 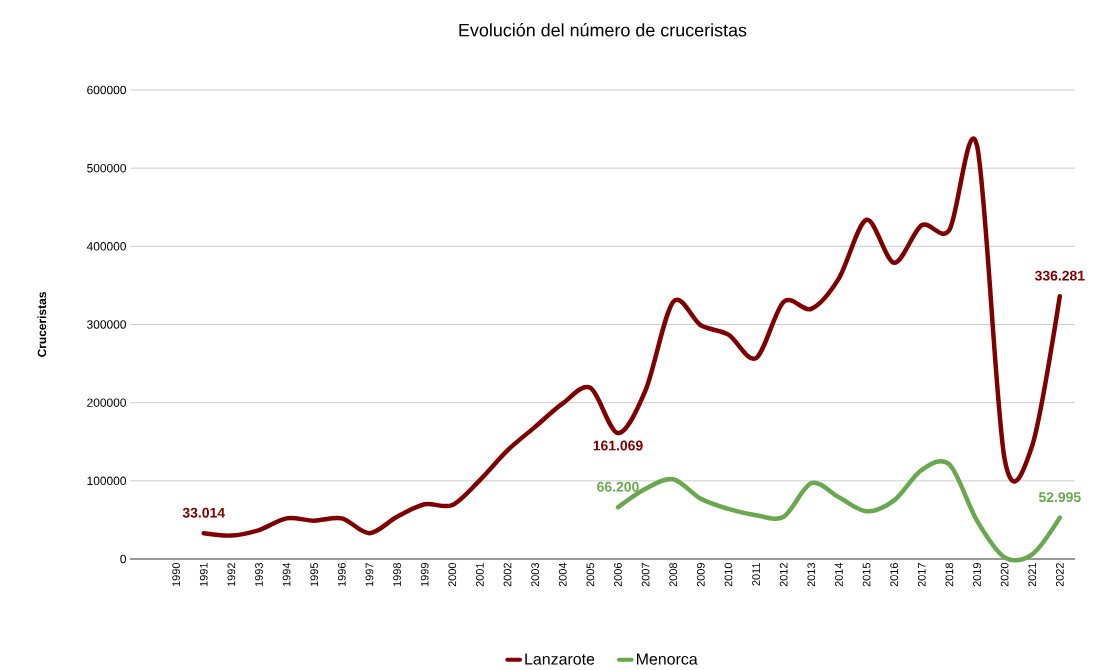 What do you see at coordinates (949, 575) in the screenshot?
I see `x-tick-label: 2018` at bounding box center [949, 575].